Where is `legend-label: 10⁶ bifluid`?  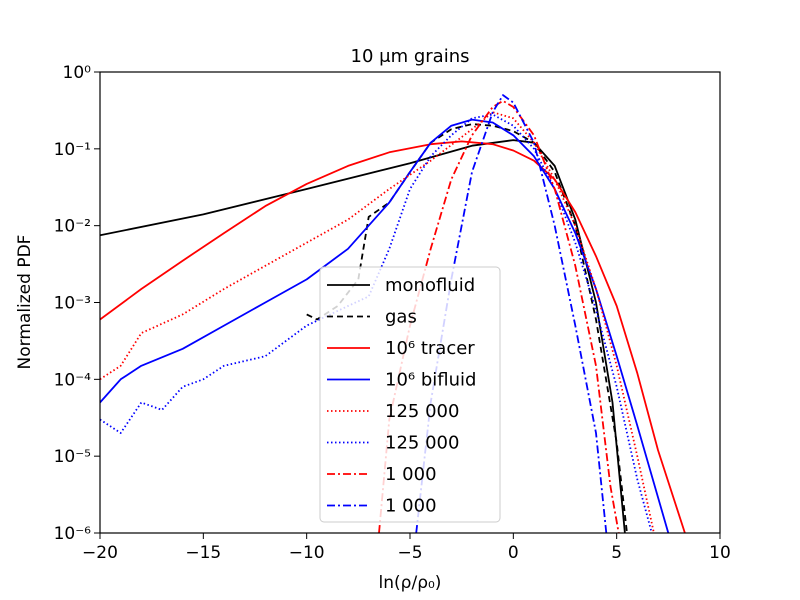 legend-label: 10⁶ bifluid is located at coordinates (430, 380).